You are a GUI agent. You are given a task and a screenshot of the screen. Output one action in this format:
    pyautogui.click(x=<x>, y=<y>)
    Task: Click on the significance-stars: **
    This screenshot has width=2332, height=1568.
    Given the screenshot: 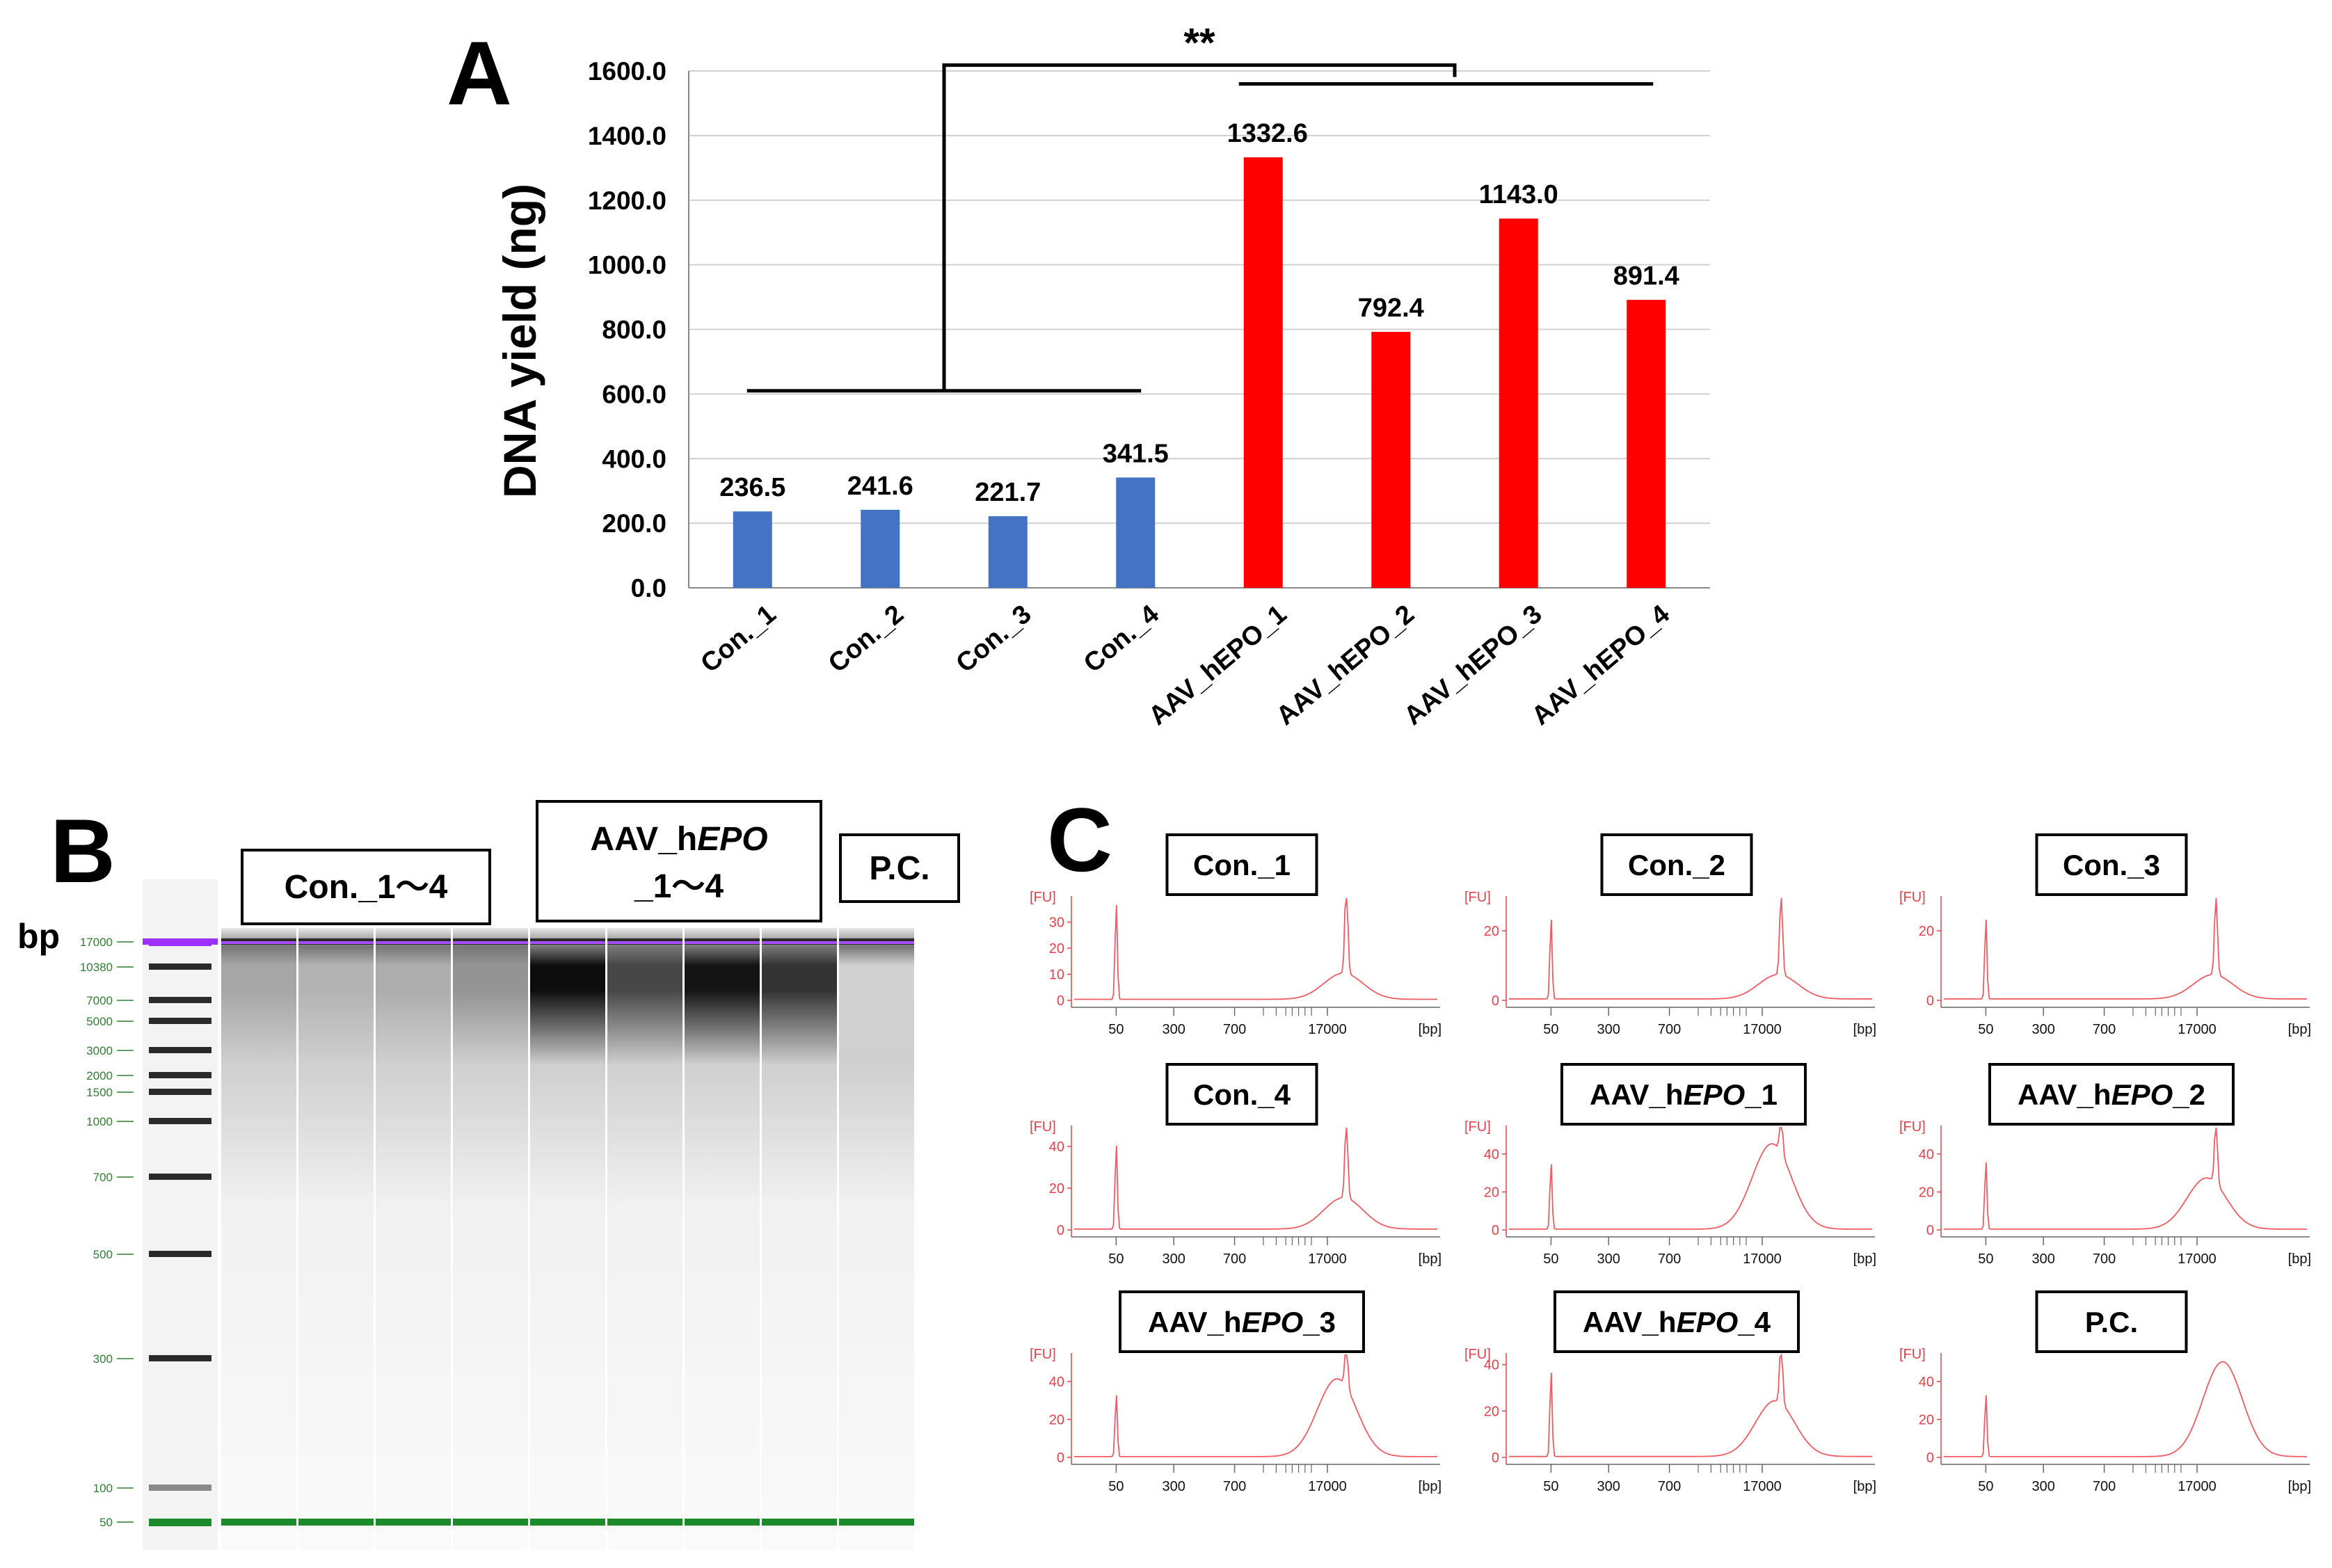 What is the action you would take?
    pyautogui.click(x=1199, y=43)
    